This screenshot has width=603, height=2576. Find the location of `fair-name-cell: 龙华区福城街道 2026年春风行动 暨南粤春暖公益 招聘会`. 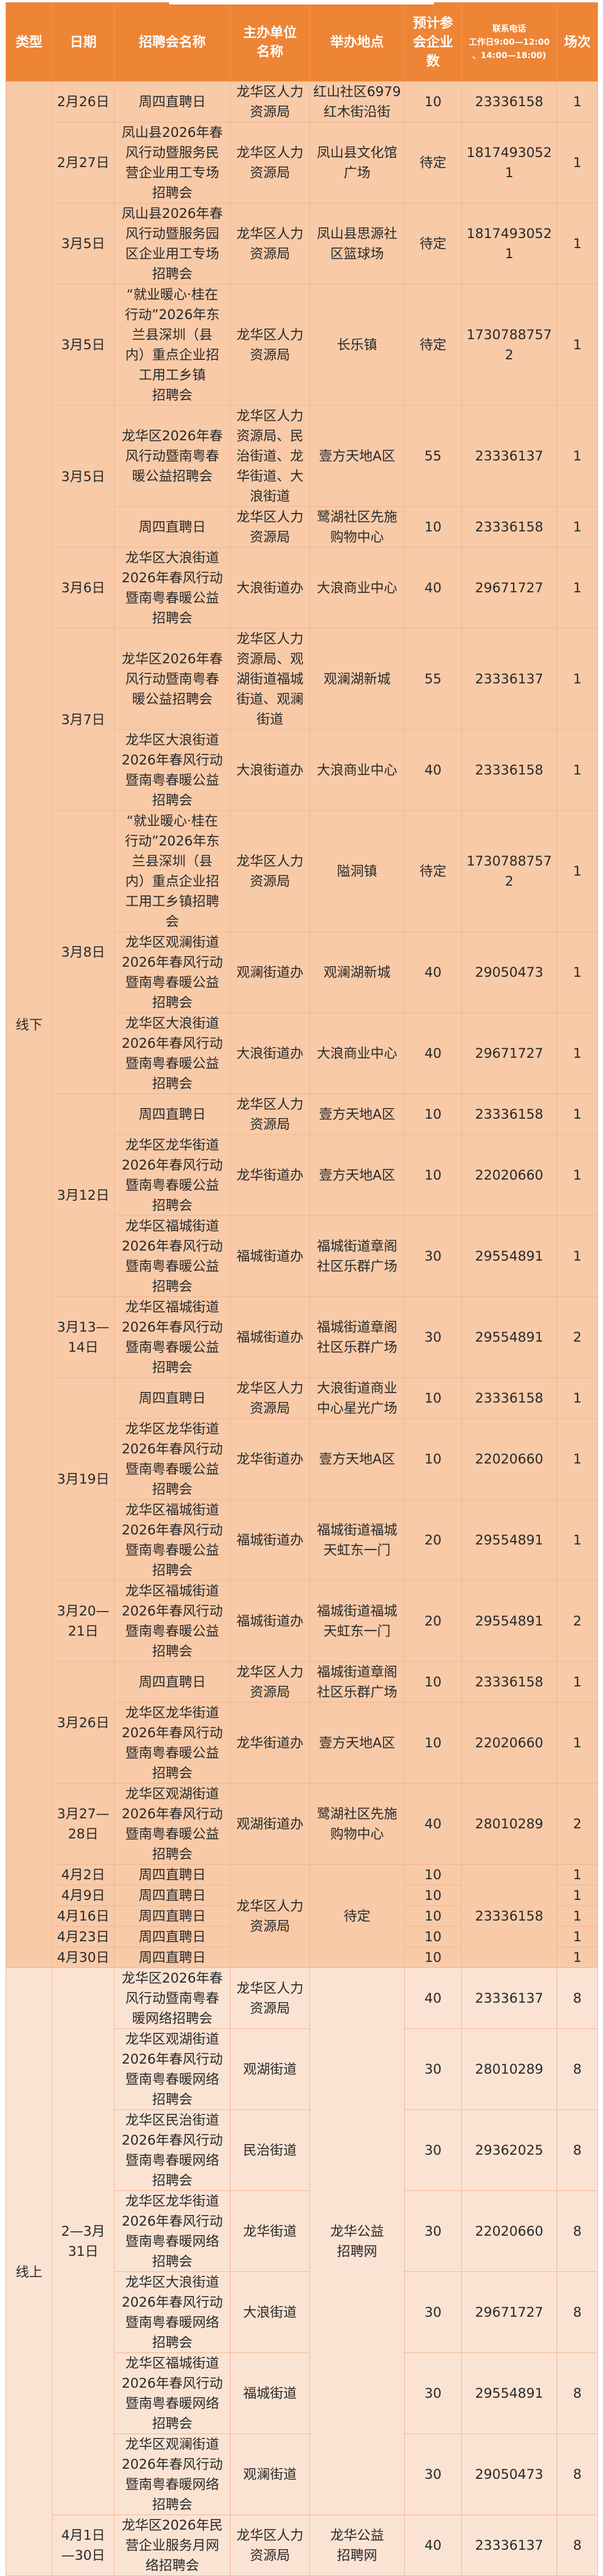

fair-name-cell: 龙华区福城街道 2026年春风行动 暨南粤春暖公益 招聘会 is located at coordinates (172, 1540).